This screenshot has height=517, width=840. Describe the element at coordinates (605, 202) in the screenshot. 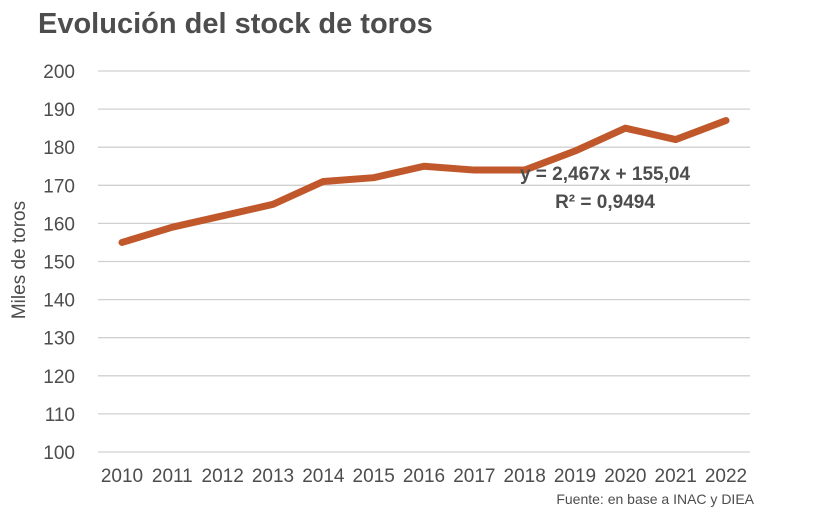

I see `trendline-r2: R² = 0,9494` at that location.